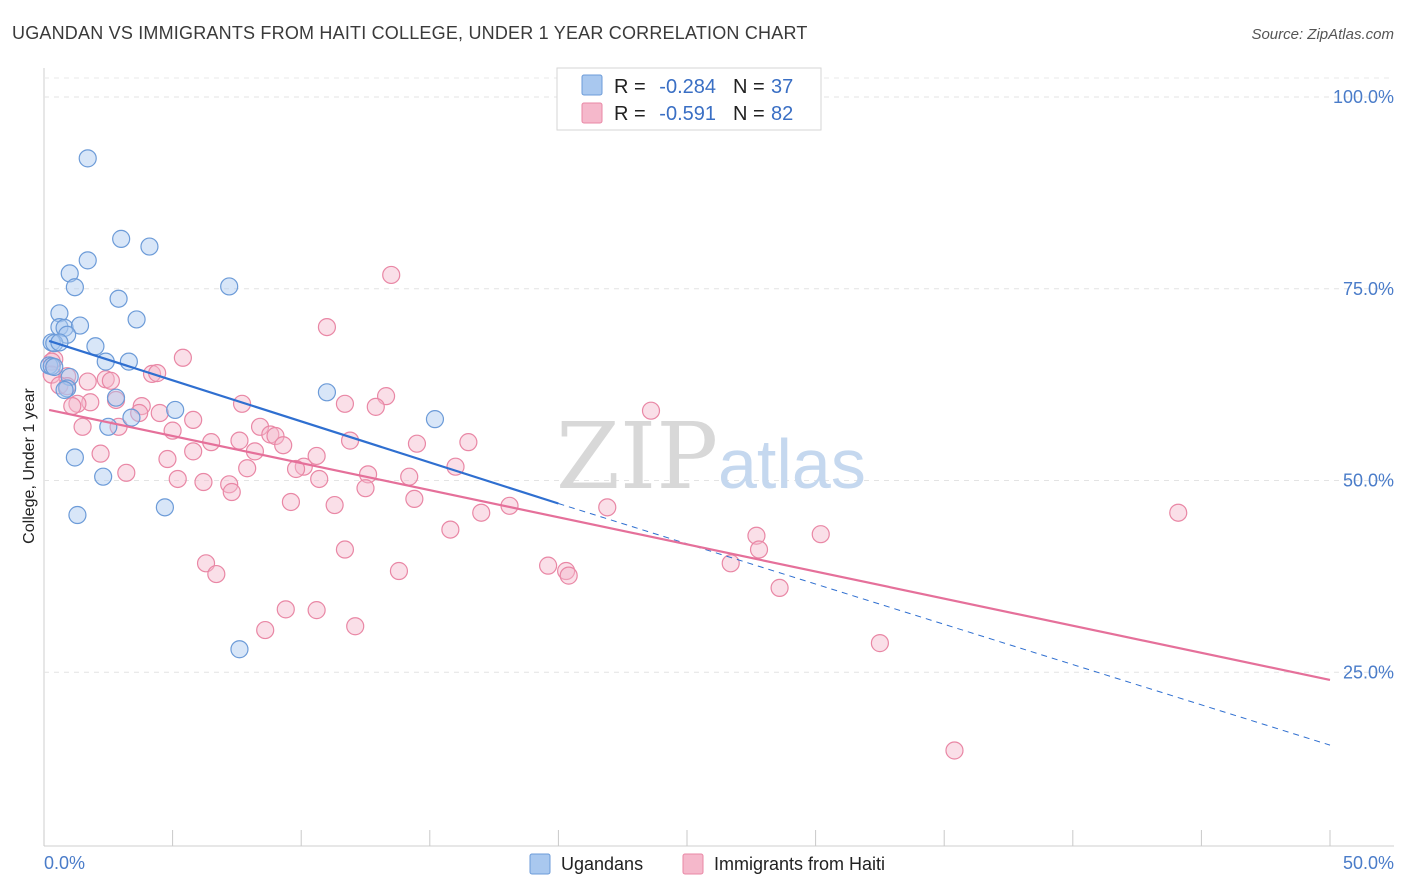  I want to click on stats-legend-n-value: 37, so click(782, 87).